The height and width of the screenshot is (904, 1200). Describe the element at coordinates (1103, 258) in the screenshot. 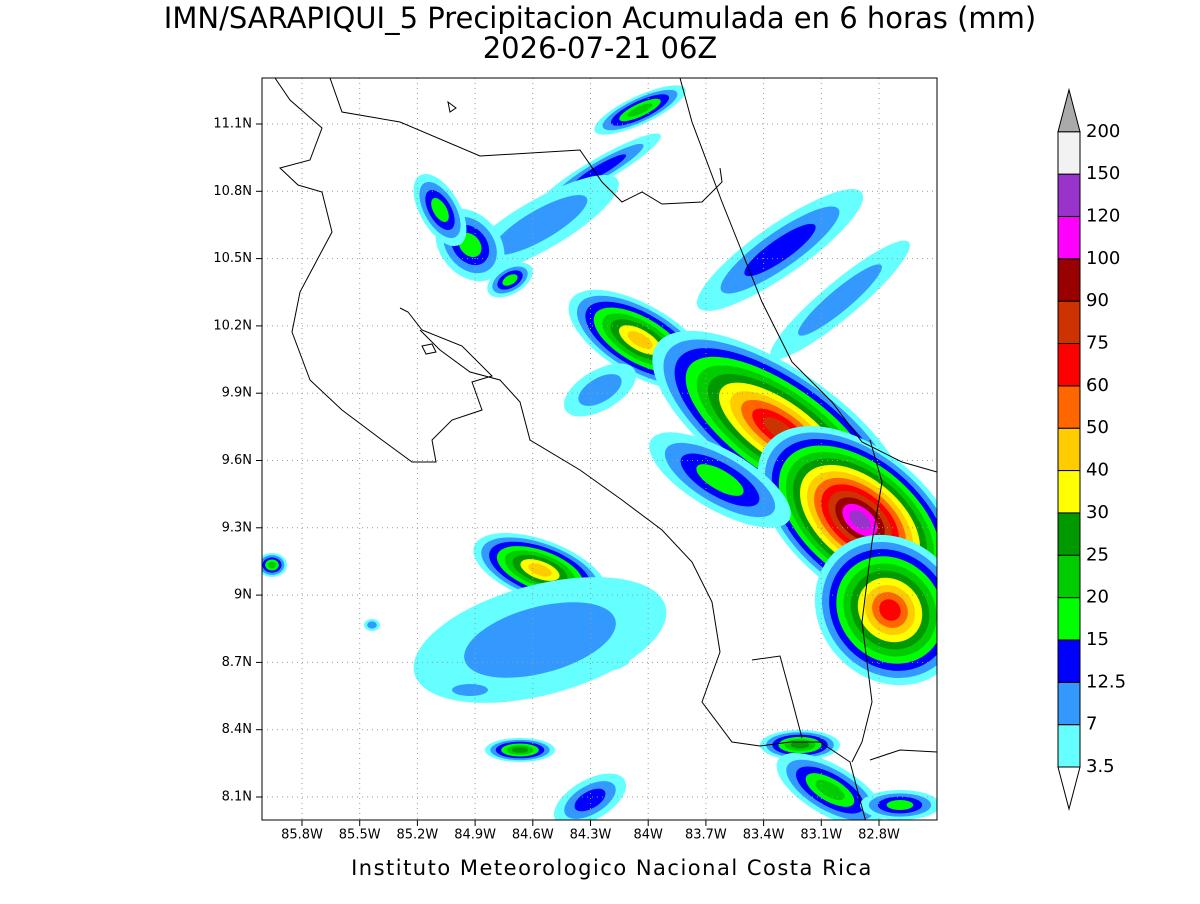

I see `colorbar-label: 100` at that location.